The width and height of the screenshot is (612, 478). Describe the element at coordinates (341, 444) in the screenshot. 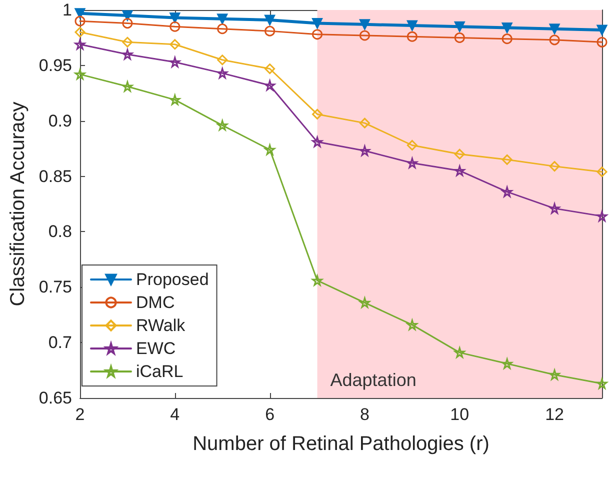

I see `x-axis-title: Number of Retinal Pathologies (r)` at that location.